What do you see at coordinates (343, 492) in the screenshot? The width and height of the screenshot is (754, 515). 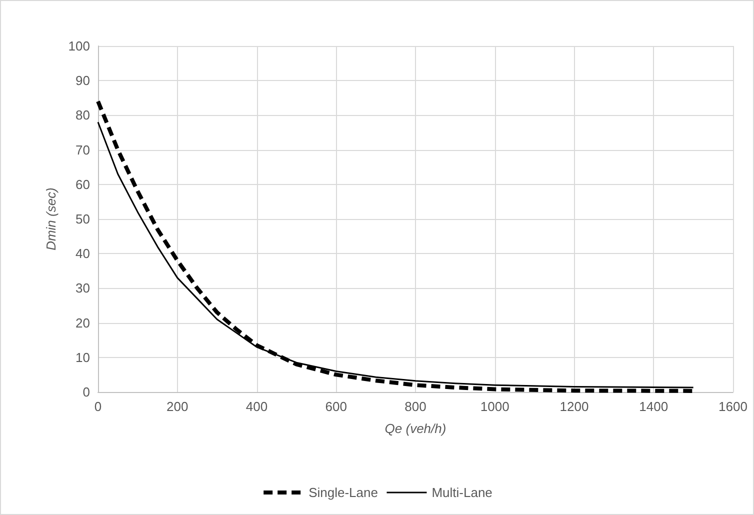 I see `legend-label: Single-Lane` at bounding box center [343, 492].